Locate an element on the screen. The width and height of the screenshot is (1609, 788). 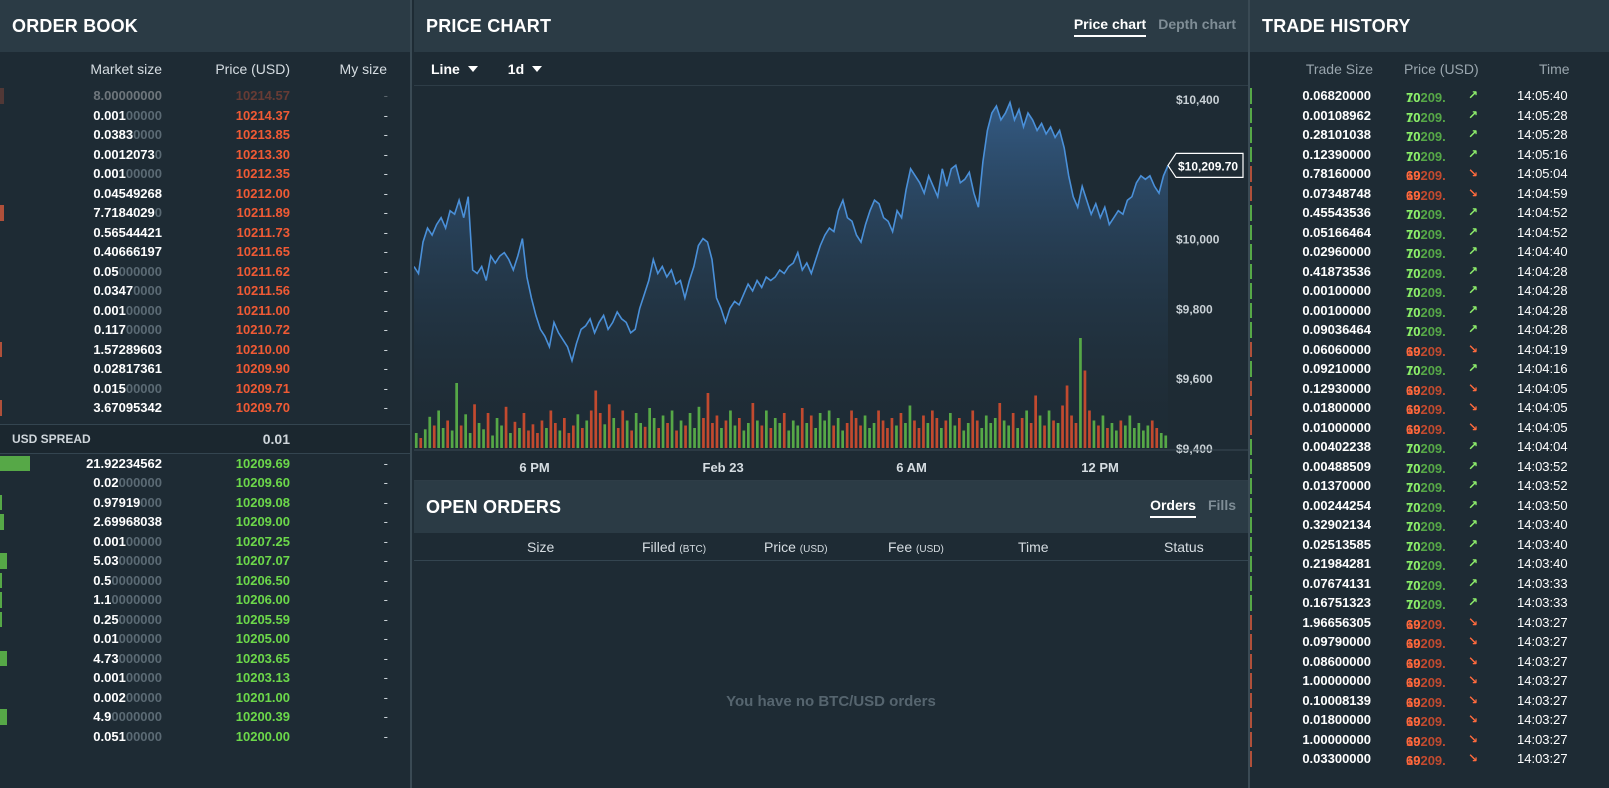
bid-row: 2.69968038 10209.00 - is located at coordinates (205, 522).